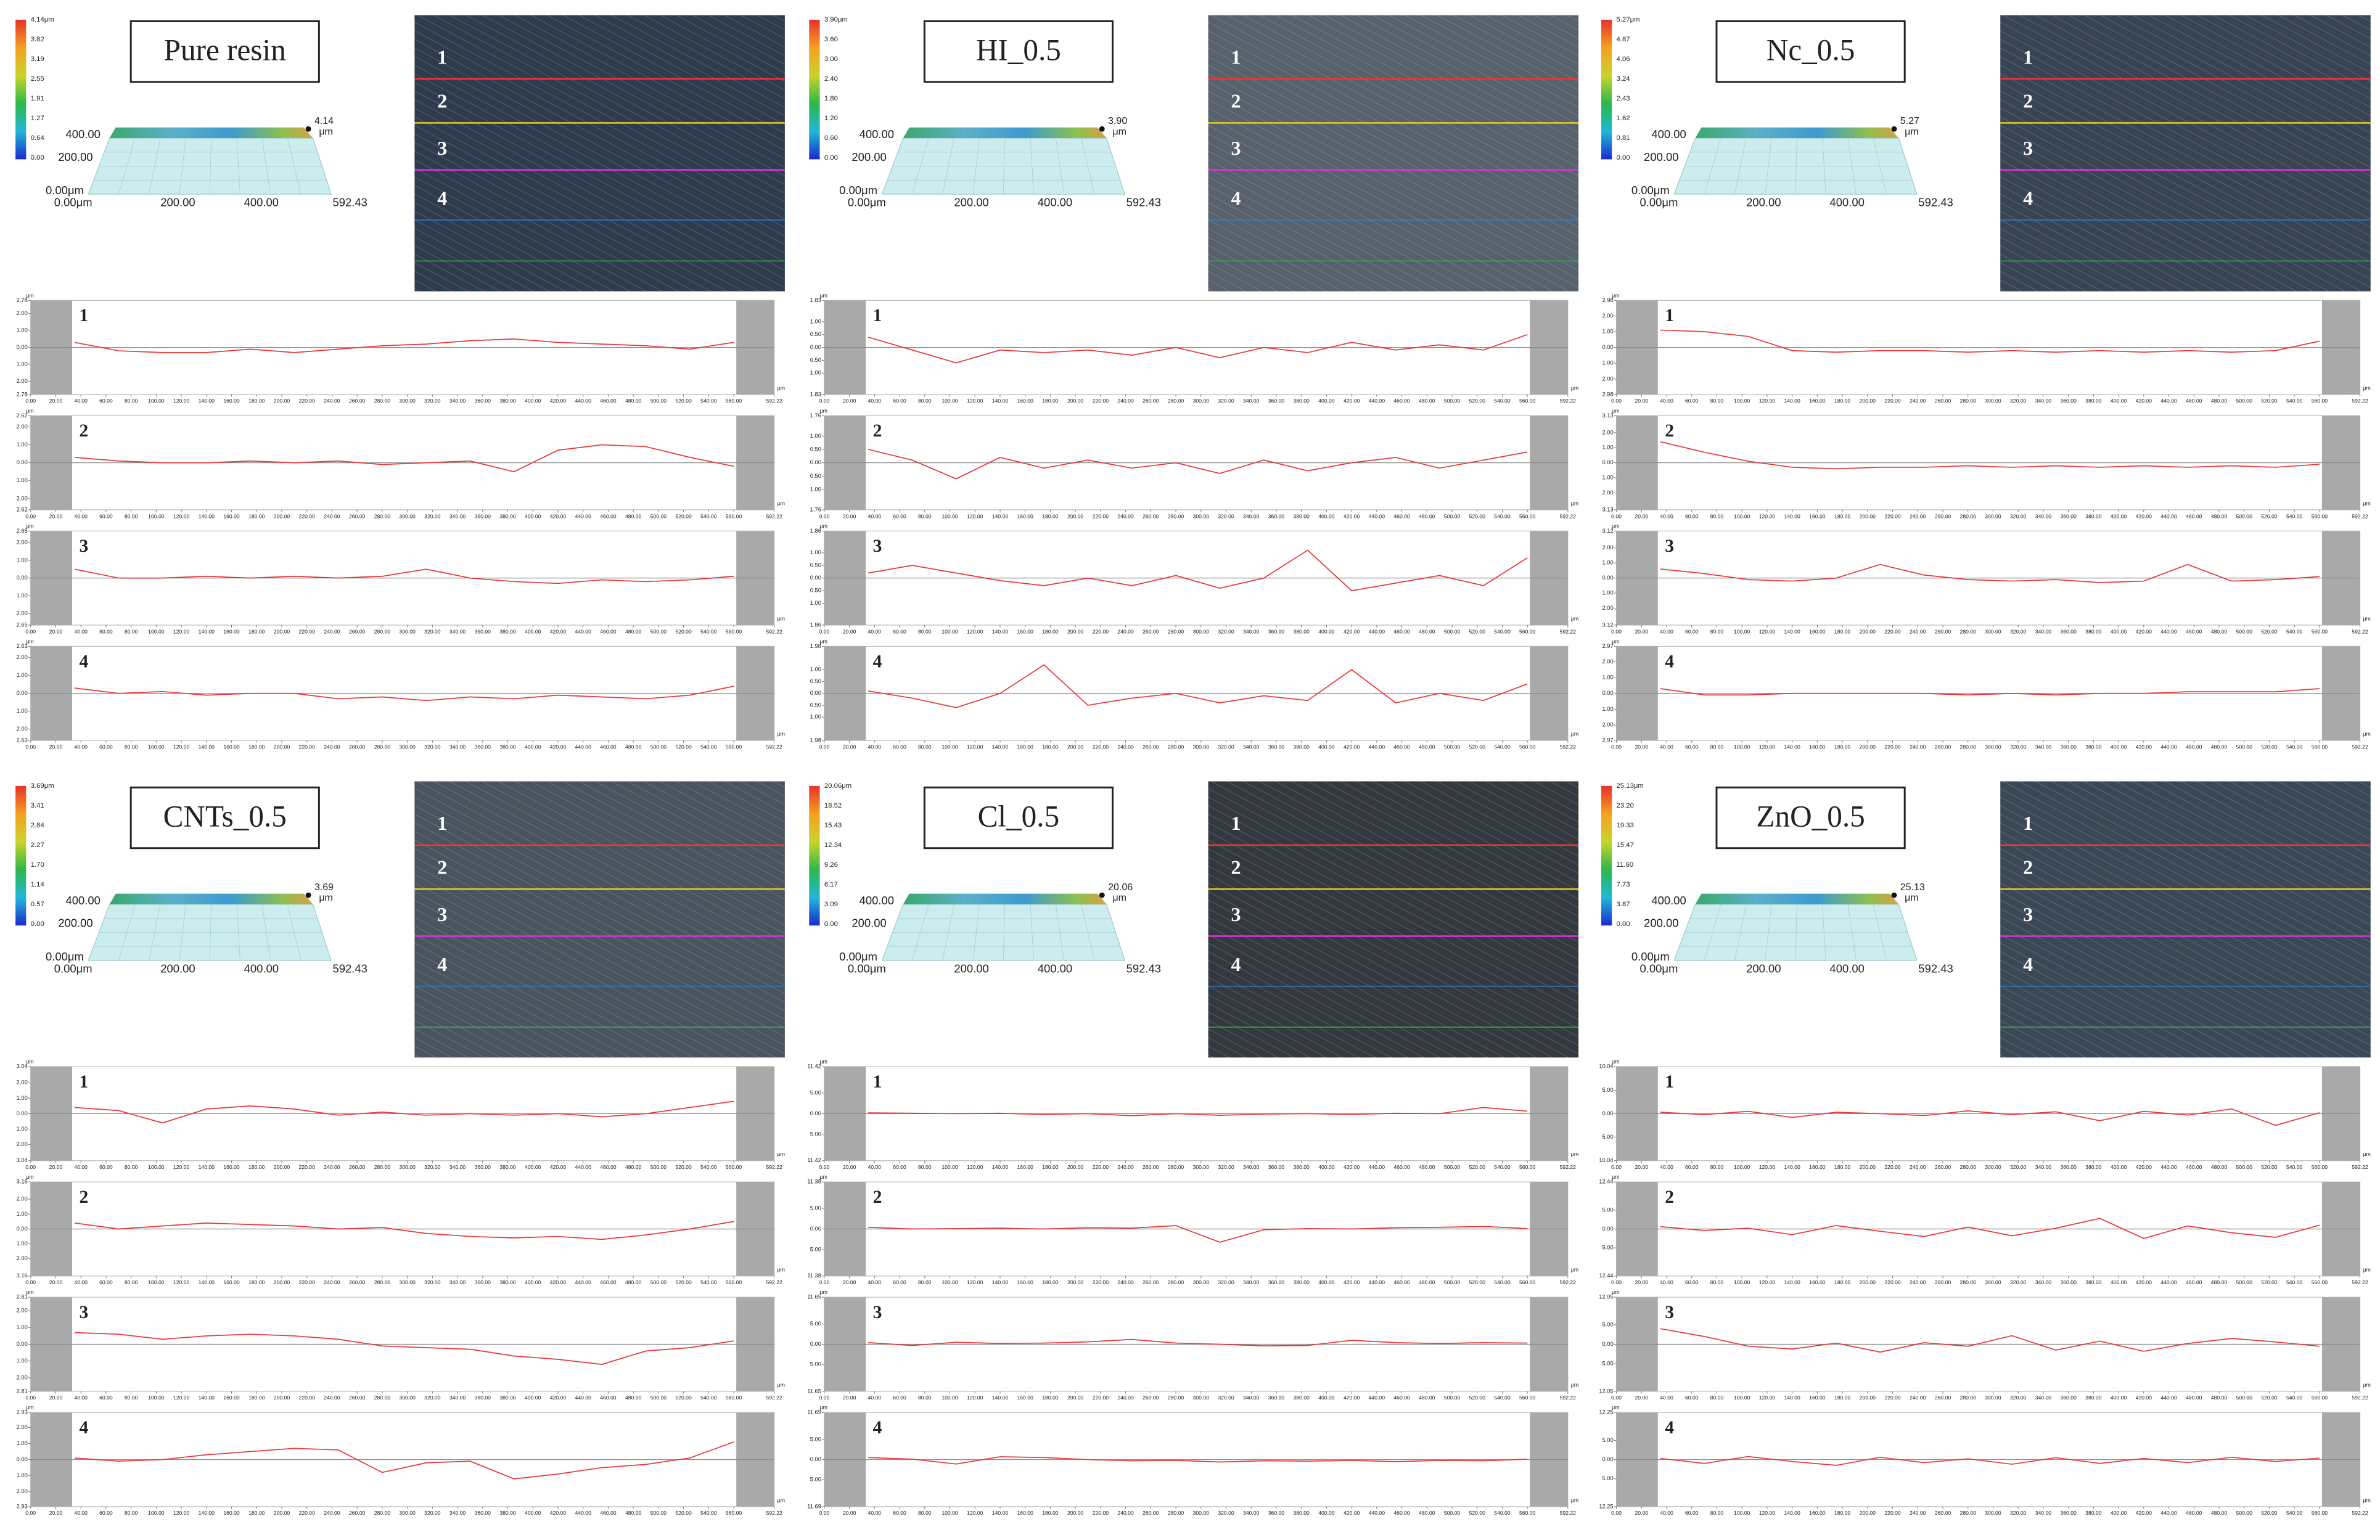 Image resolution: width=2380 pixels, height=1540 pixels. Describe the element at coordinates (1607, 646) in the screenshot. I see `y-tick-label: 2.97` at that location.